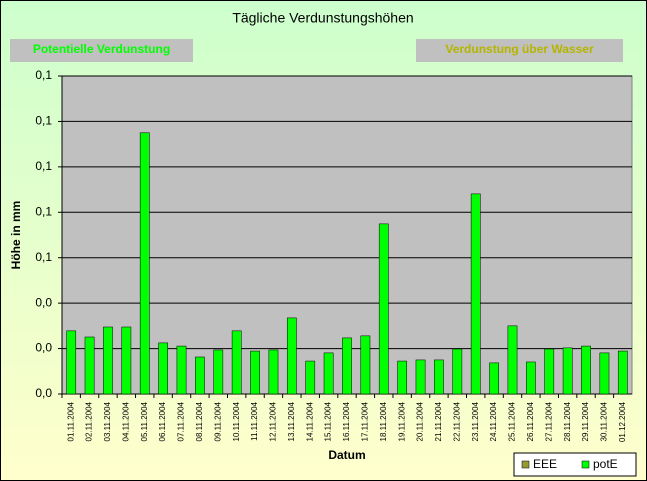 Image resolution: width=647 pixels, height=481 pixels. What do you see at coordinates (545, 464) in the screenshot?
I see `legend-label: EEE` at bounding box center [545, 464].